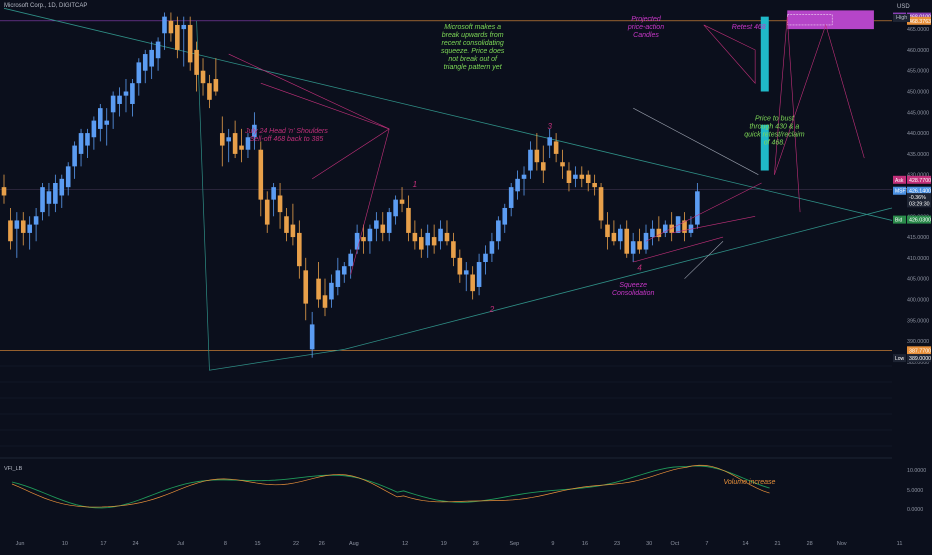 The height and width of the screenshot is (555, 932). What do you see at coordinates (918, 259) in the screenshot?
I see `price-tick-label: 410.0000` at bounding box center [918, 259].